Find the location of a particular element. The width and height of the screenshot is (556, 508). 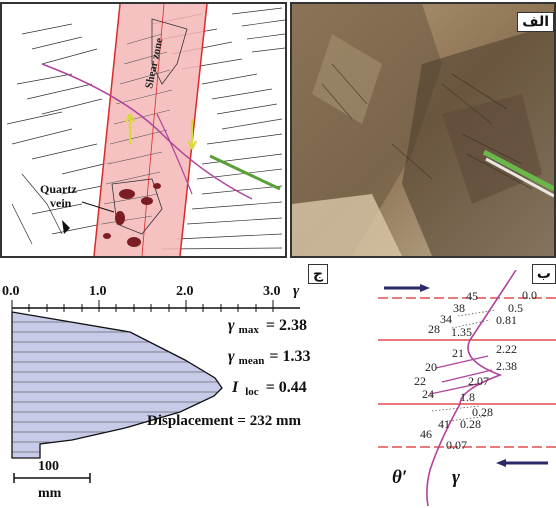

quartz-leader-line is located at coordinates (98, 207).